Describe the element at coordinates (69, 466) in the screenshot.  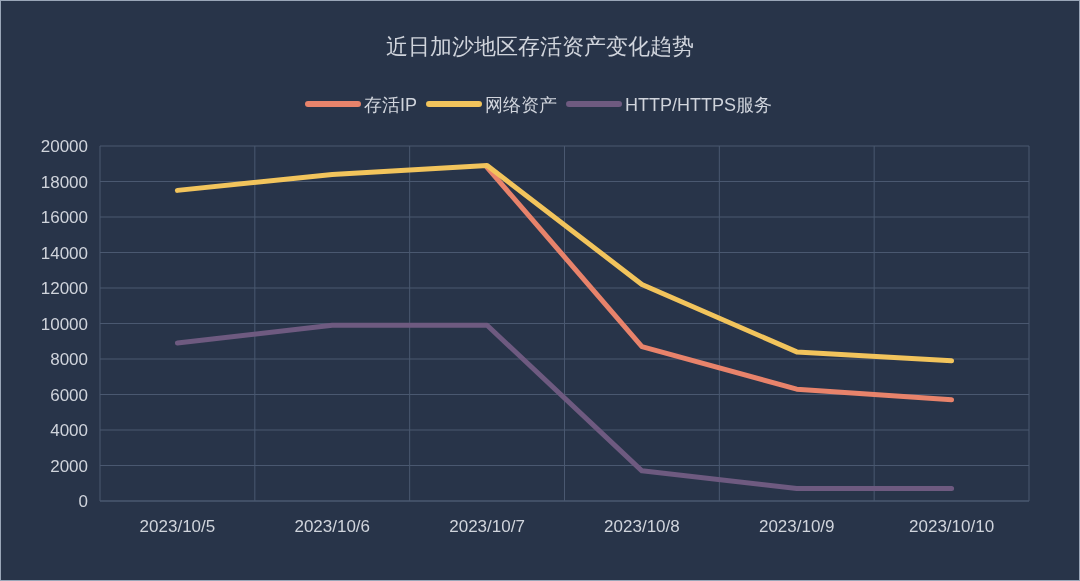
I see `ytick: 2000` at that location.